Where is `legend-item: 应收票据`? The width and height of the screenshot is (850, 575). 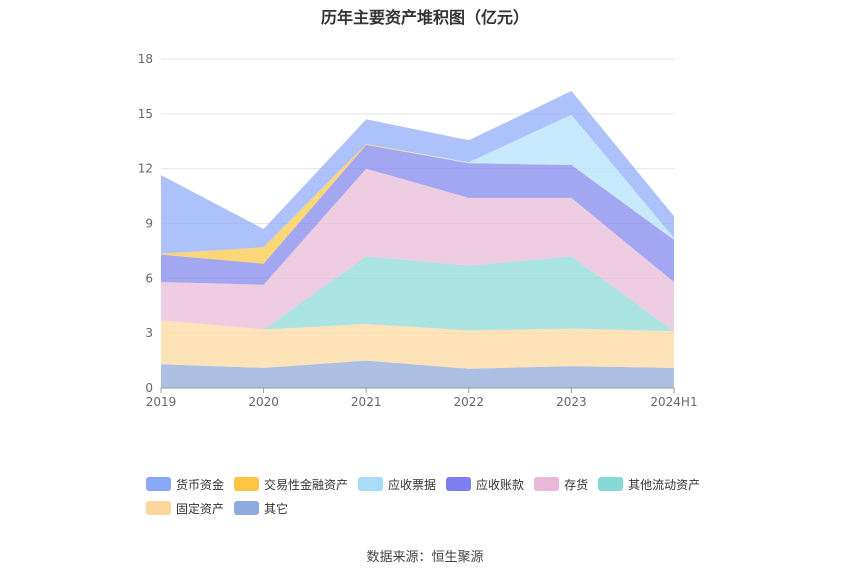 legend-item: 应收票据 is located at coordinates (397, 484).